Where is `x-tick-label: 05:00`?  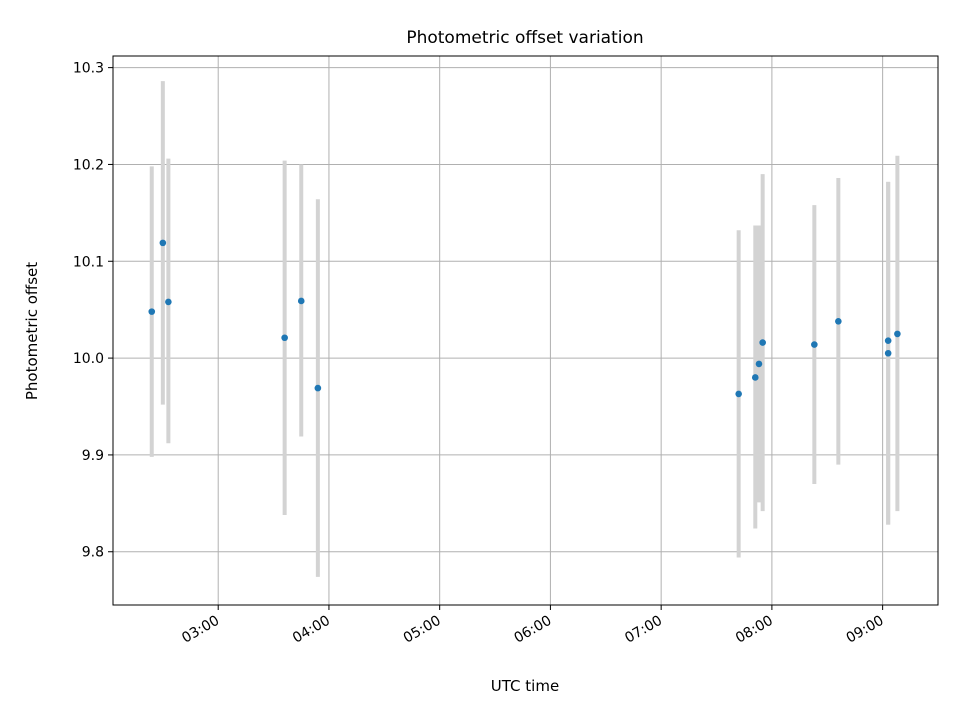
x-tick-label: 05:00 is located at coordinates (422, 630).